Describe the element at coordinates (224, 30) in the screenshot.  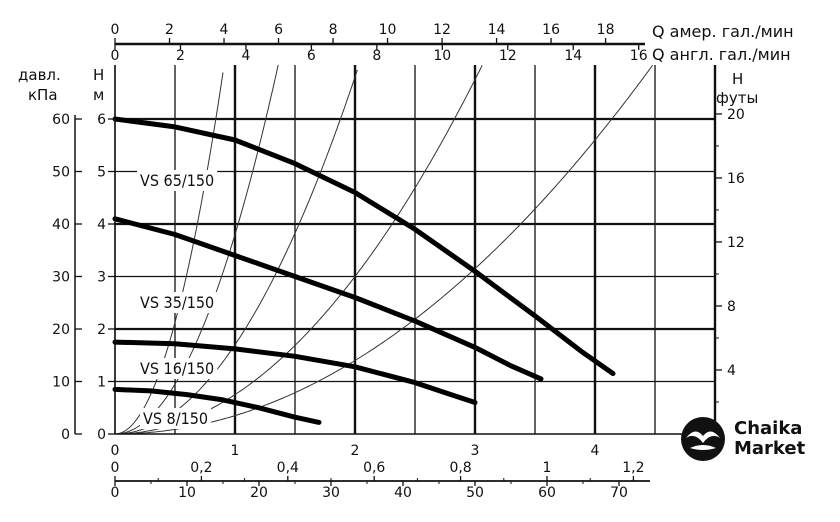
I see `top1-tick-label: 4` at that location.